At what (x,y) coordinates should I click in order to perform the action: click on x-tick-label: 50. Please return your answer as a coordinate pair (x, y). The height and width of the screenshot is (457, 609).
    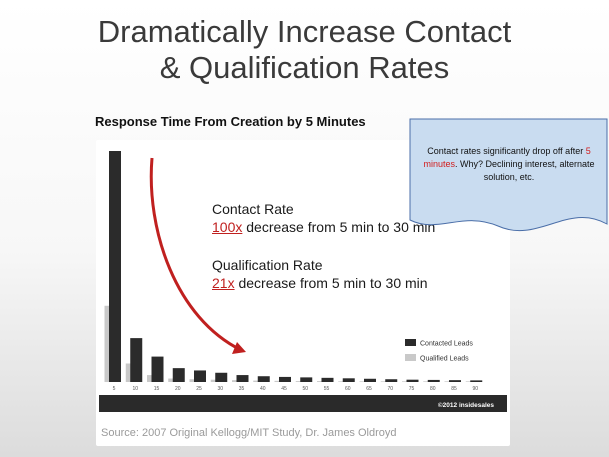
    Looking at the image, I should click on (305, 389).